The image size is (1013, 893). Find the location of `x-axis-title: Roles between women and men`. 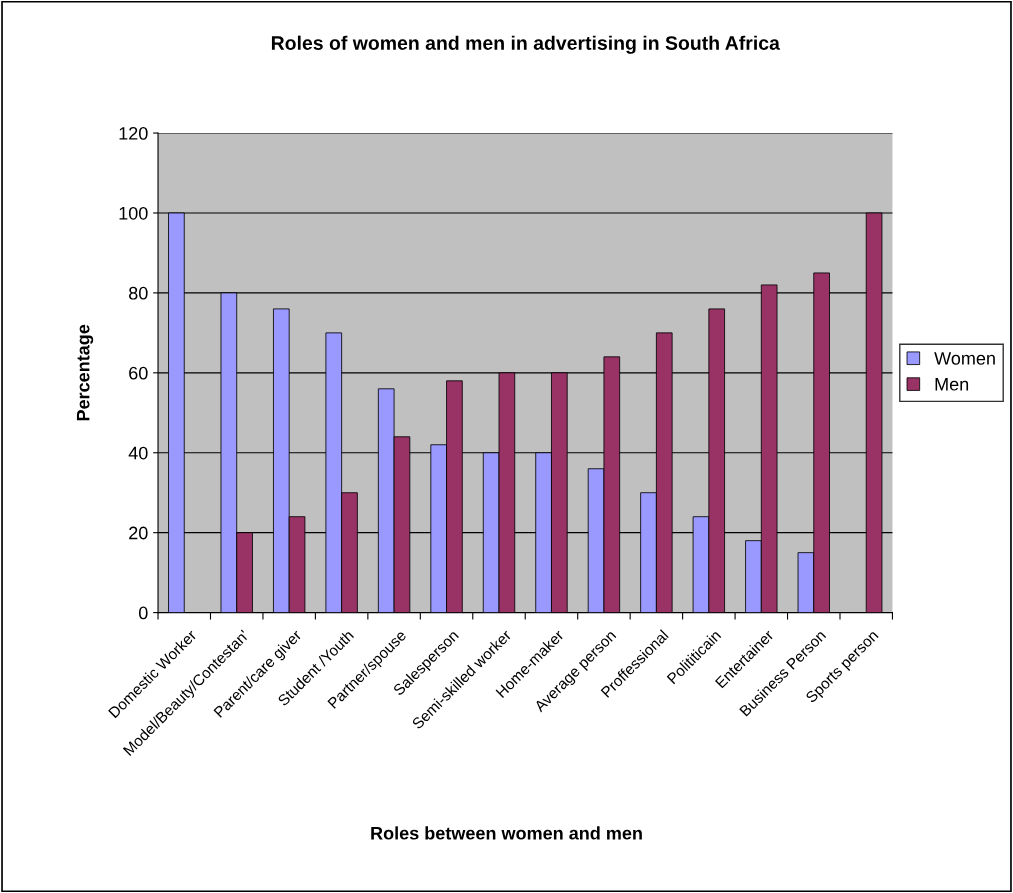

x-axis-title: Roles between women and men is located at coordinates (506, 833).